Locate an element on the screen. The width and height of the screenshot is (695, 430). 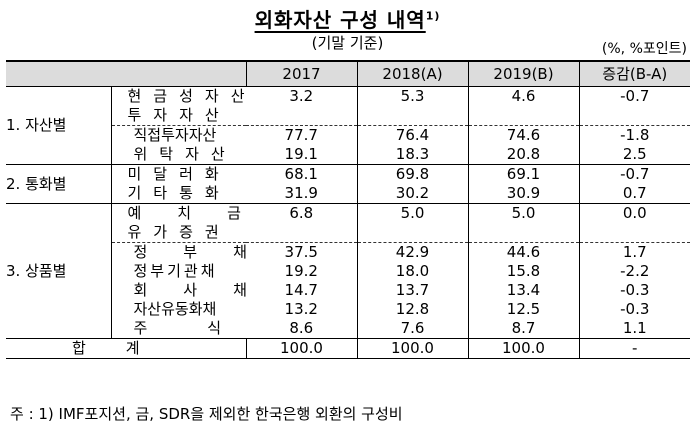
row-label: 정부채 is located at coordinates (178, 252).